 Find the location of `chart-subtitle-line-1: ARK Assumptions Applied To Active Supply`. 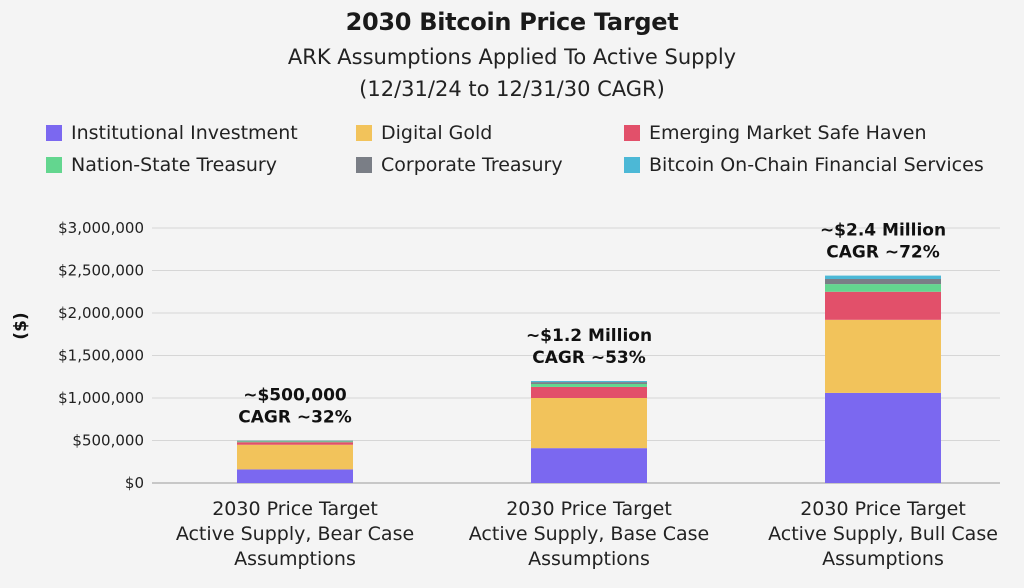

chart-subtitle-line-1: ARK Assumptions Applied To Active Supply is located at coordinates (512, 57).